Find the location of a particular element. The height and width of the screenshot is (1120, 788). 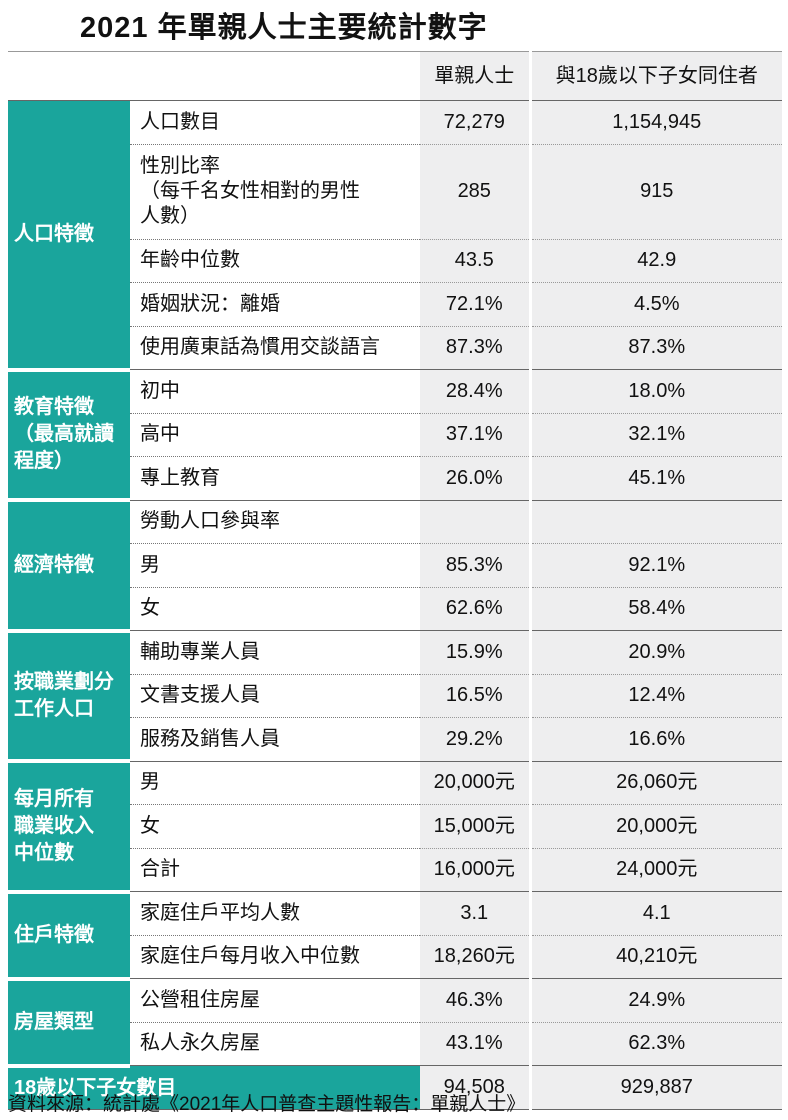

value-cell: 3.1 is located at coordinates (476, 913).